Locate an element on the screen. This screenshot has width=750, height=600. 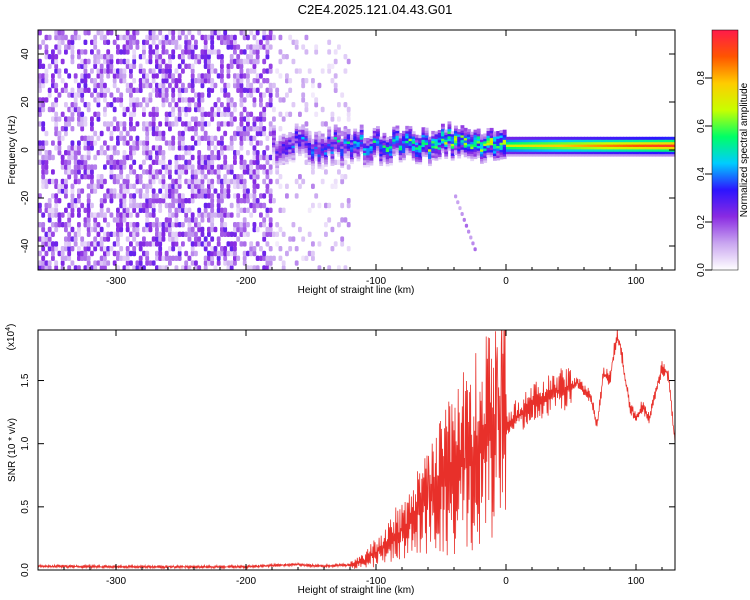
y-tick-label: 1.0 is located at coordinates (25, 443).